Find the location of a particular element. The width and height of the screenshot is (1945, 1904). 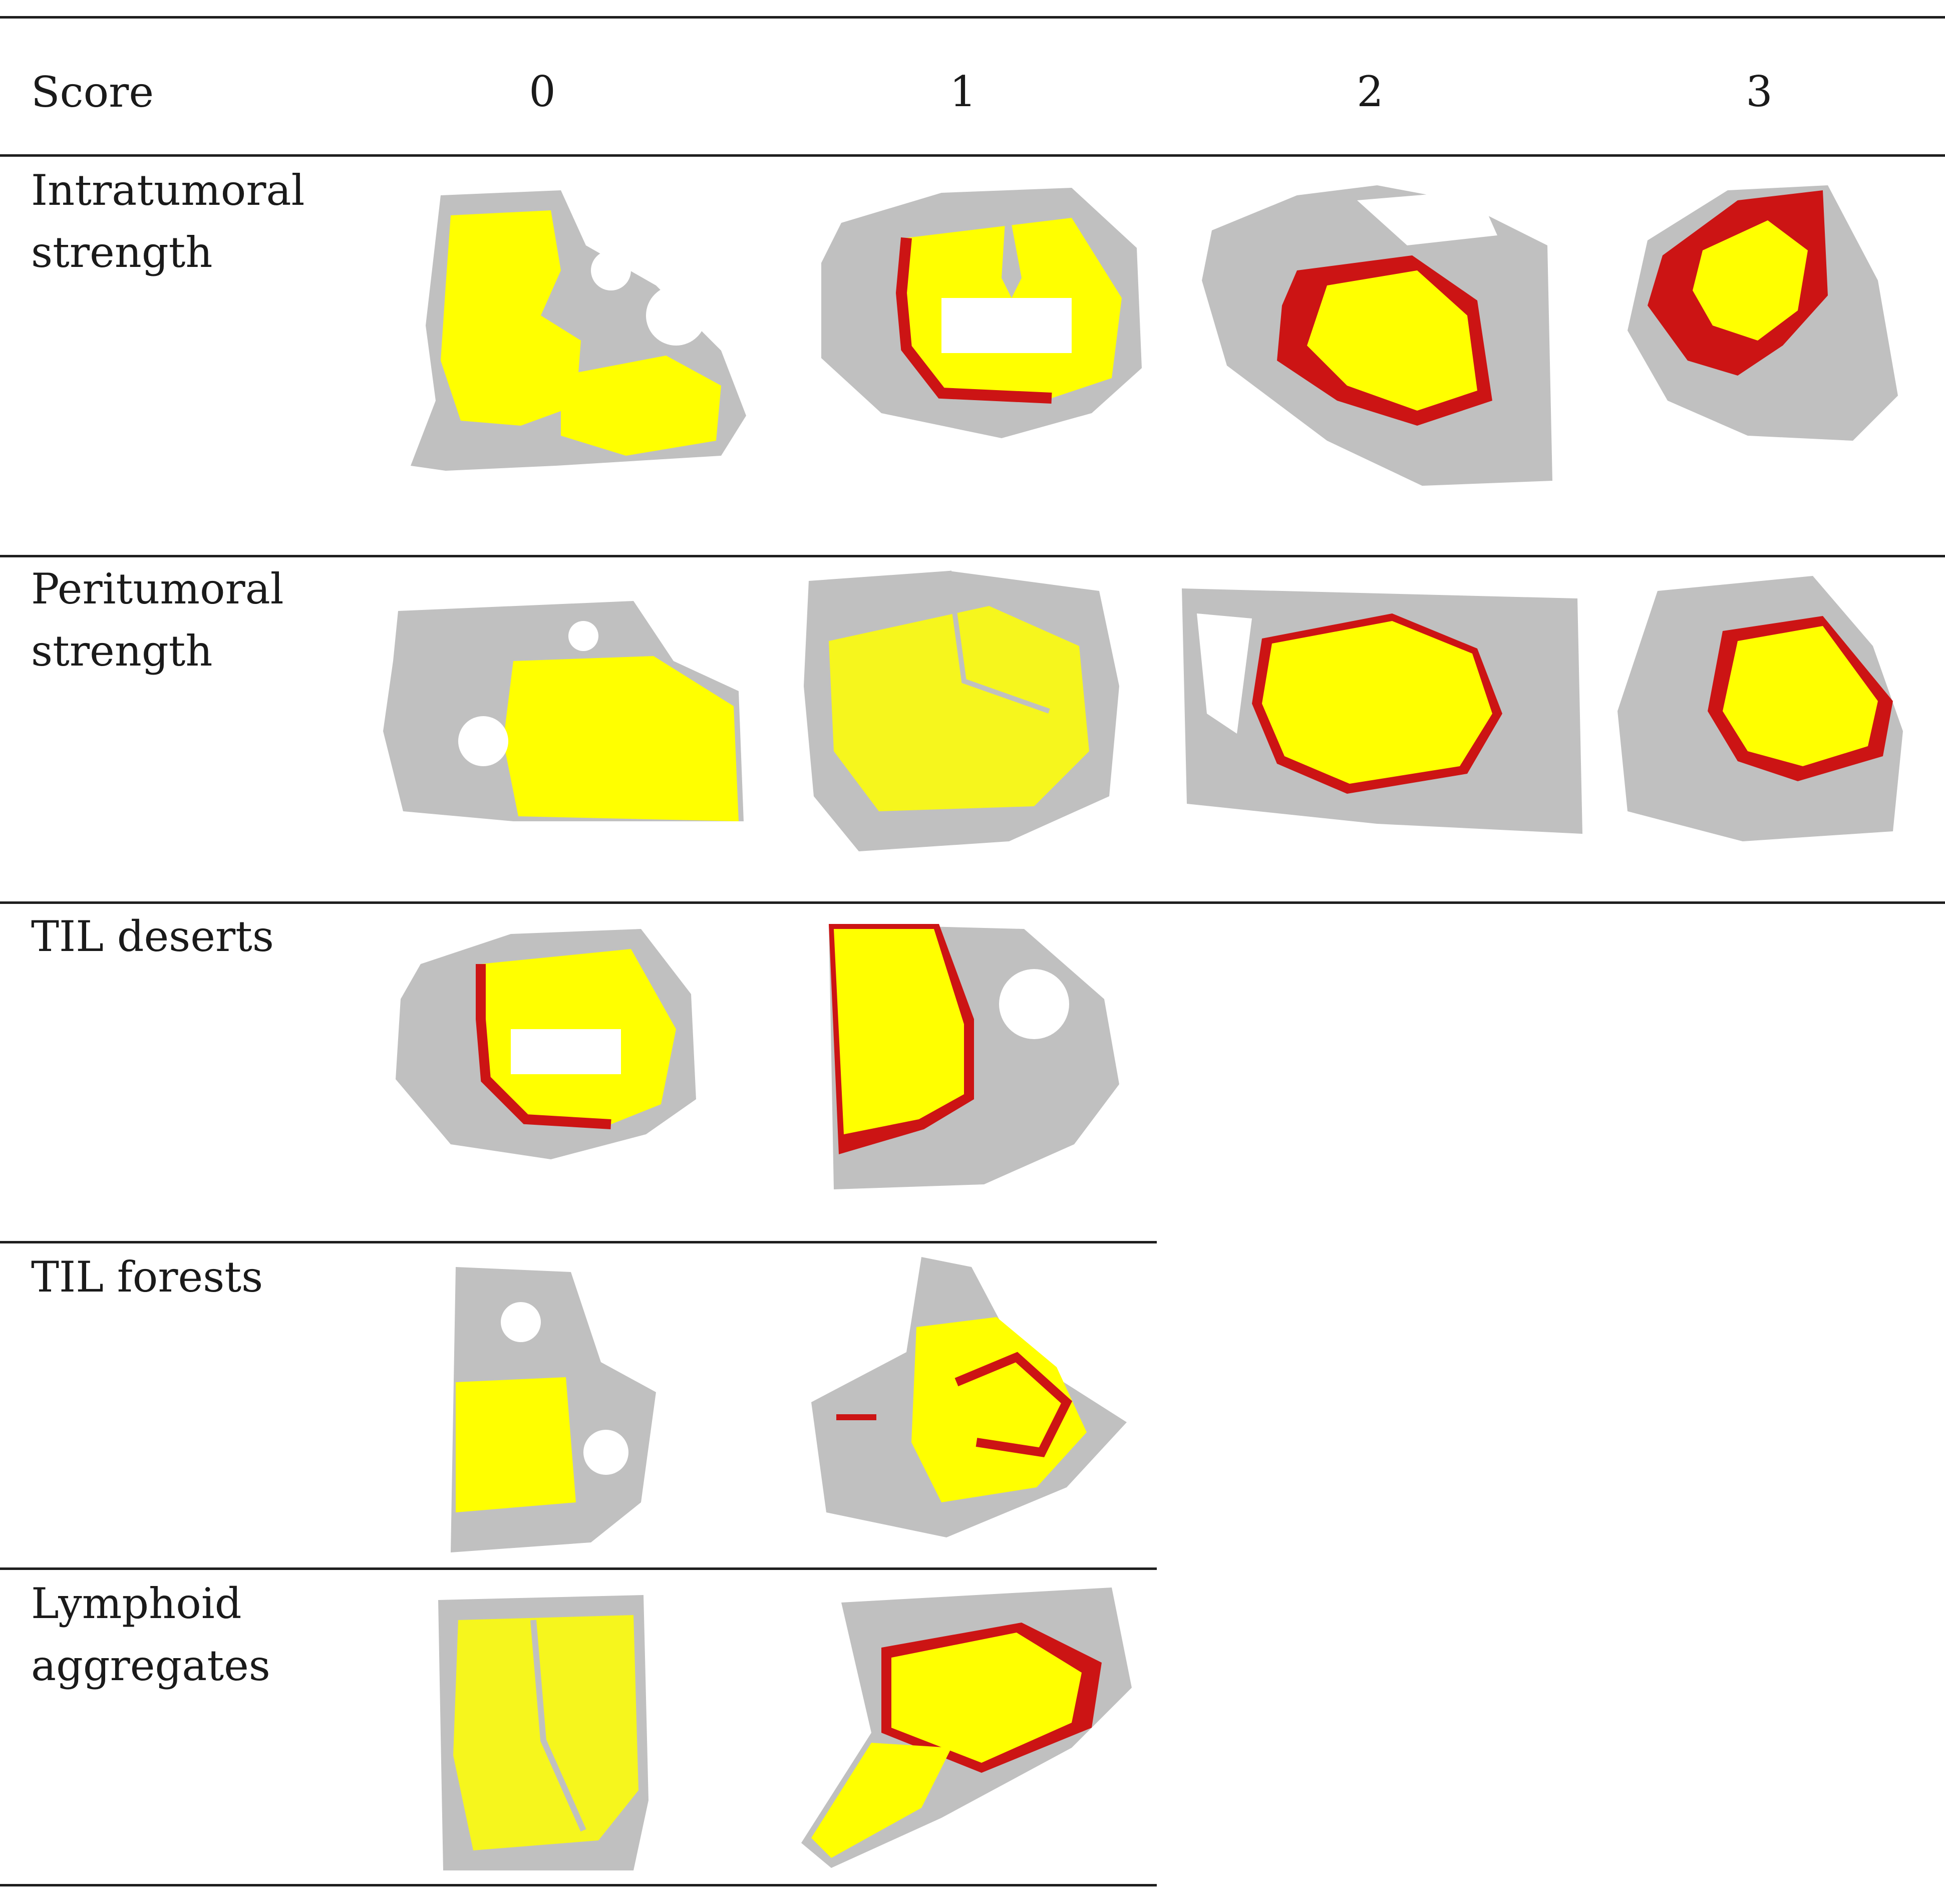

score-3-header: 3 is located at coordinates (1759, 91).